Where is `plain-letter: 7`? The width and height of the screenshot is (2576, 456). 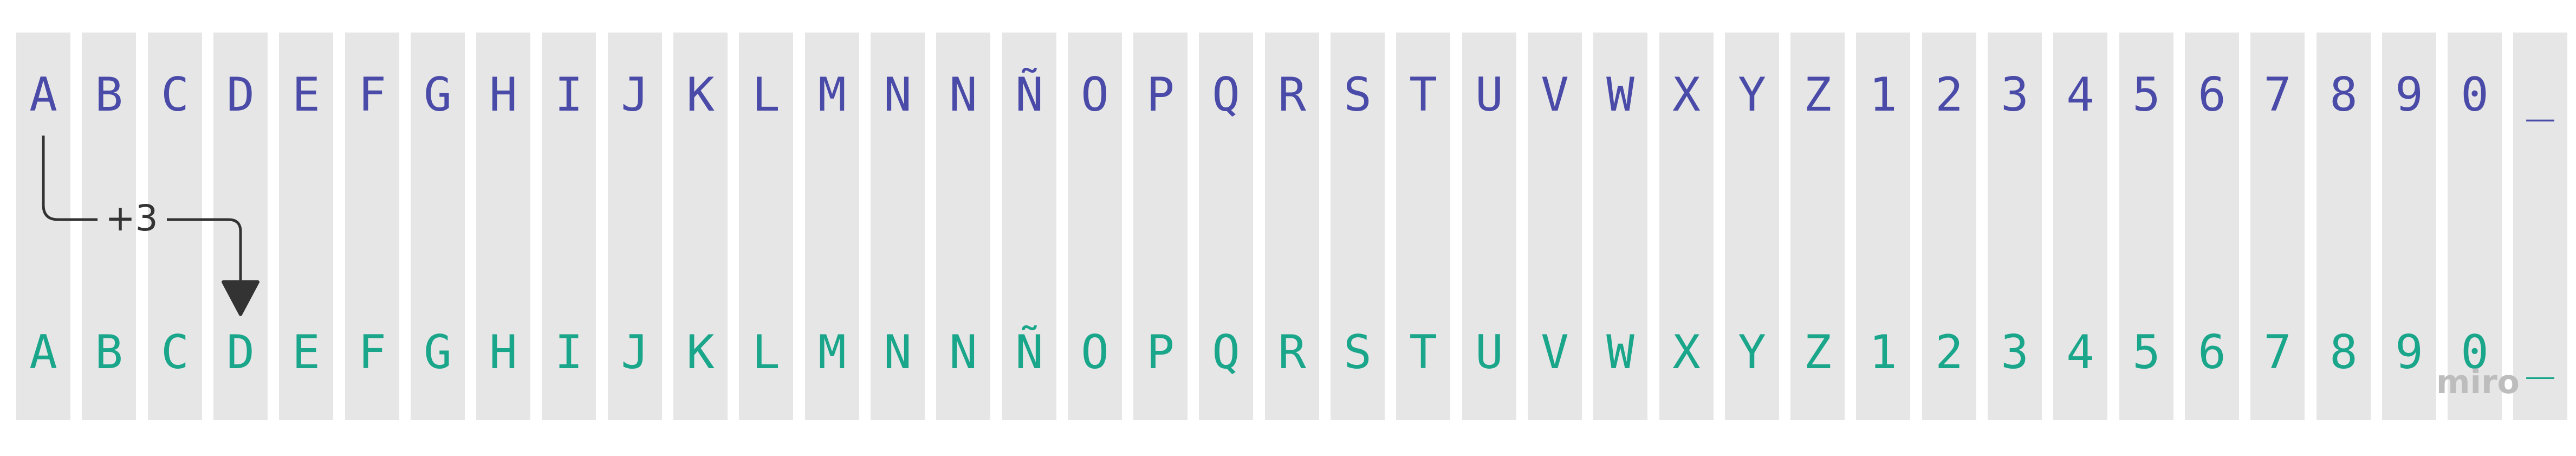 plain-letter: 7 is located at coordinates (2277, 95).